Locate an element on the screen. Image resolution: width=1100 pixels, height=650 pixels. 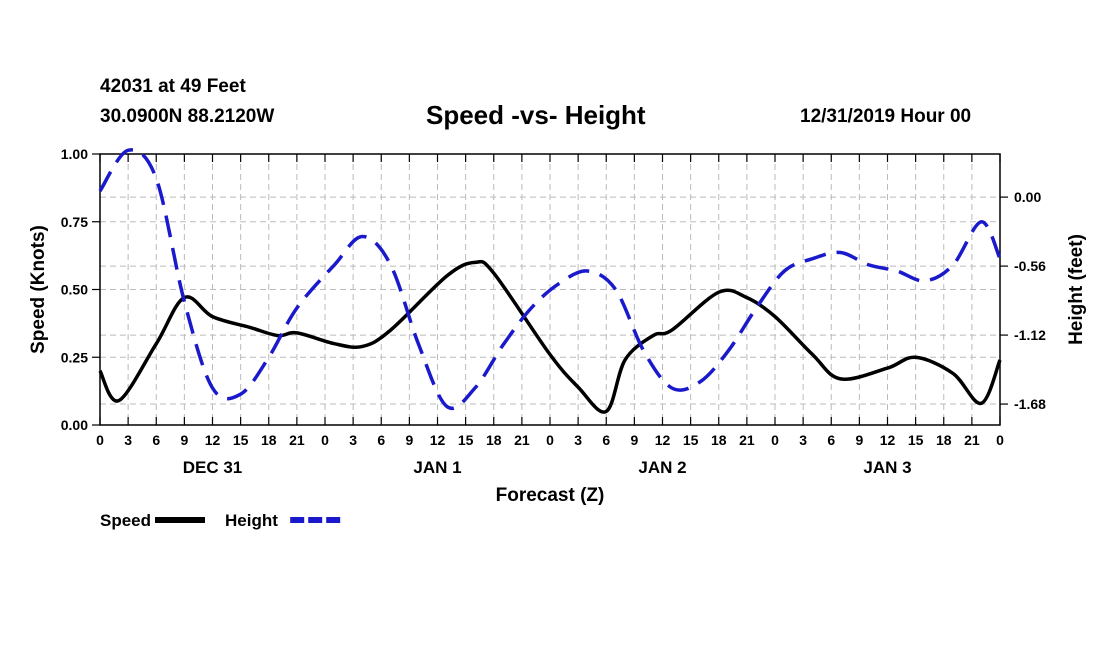
location-label: 30.0900N 88.2120W is located at coordinates (187, 116).